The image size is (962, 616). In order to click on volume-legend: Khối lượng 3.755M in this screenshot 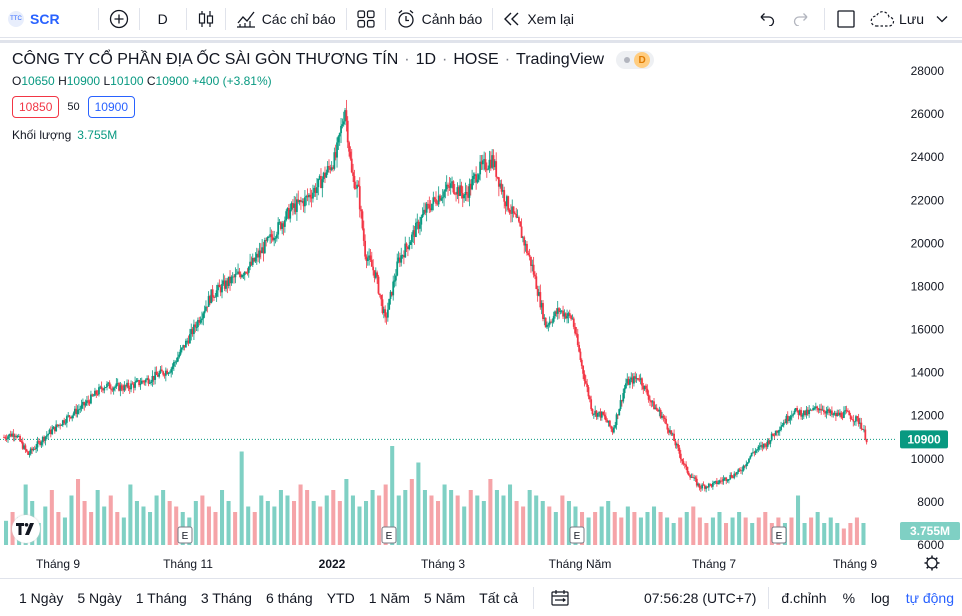, I will do `click(333, 135)`.